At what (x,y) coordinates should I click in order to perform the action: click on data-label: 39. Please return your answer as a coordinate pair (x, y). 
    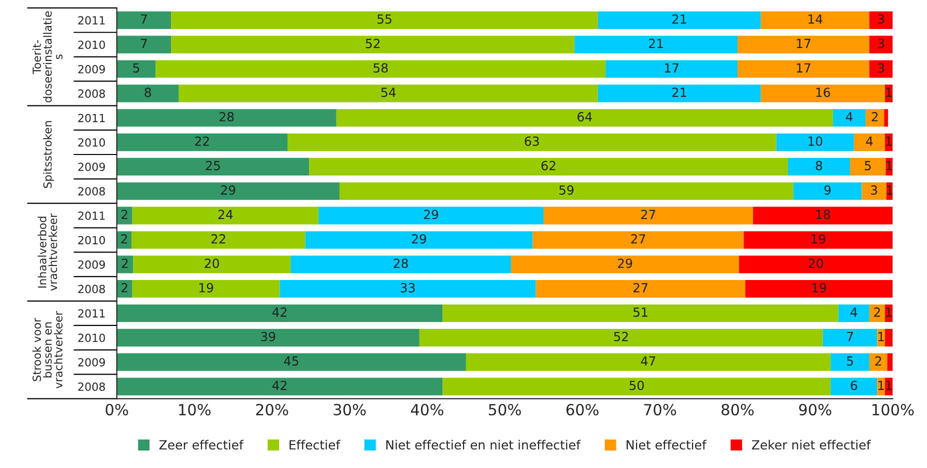
    Looking at the image, I should click on (268, 337).